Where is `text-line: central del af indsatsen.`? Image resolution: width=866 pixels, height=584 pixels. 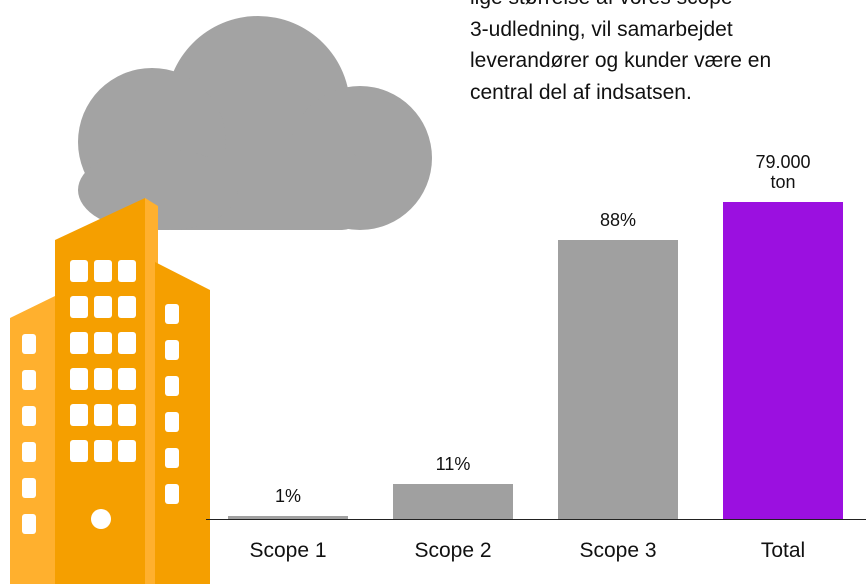
text-line: central del af indsatsen. is located at coordinates (581, 92).